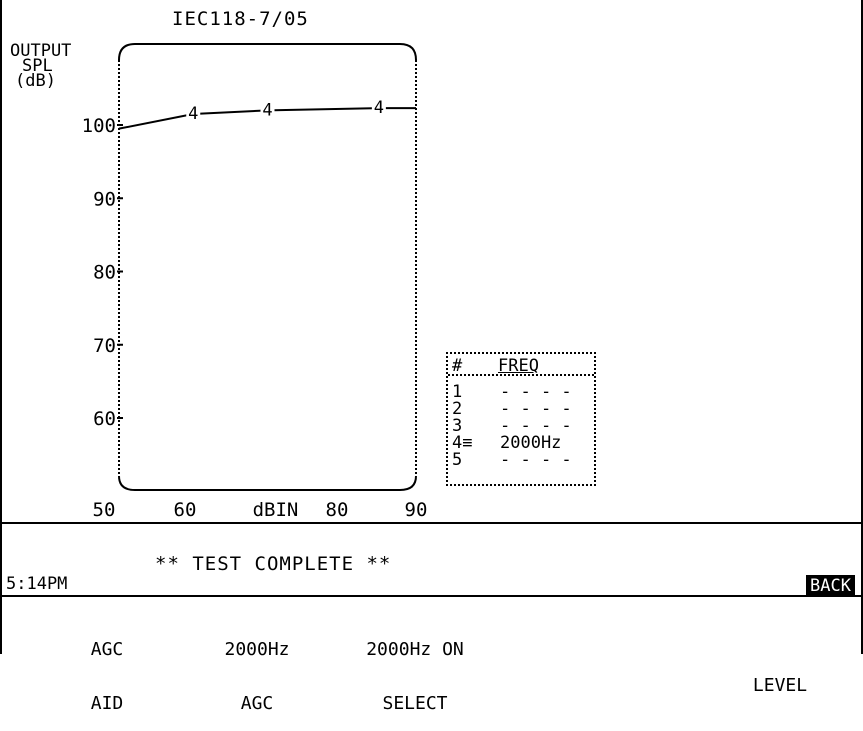  Describe the element at coordinates (257, 703) in the screenshot. I see `fkey-2000hz-agc-line2: AGC` at that location.